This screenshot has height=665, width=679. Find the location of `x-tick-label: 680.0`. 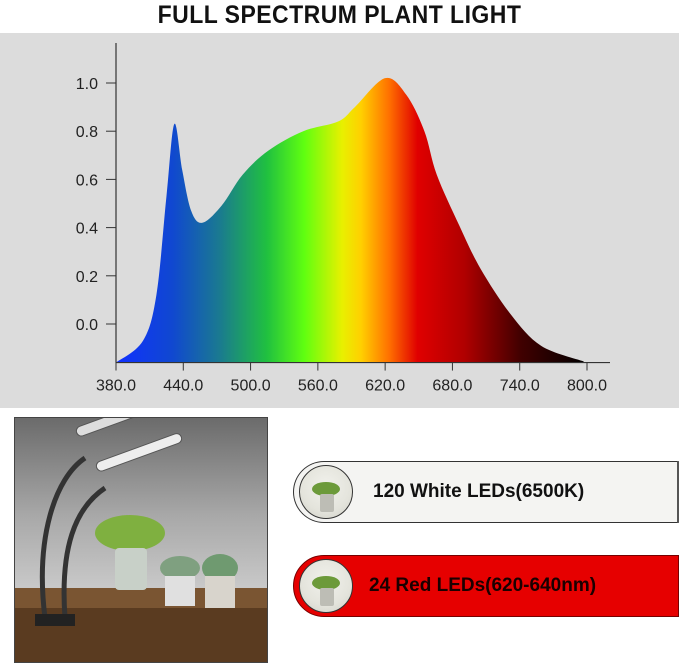

x-tick-label: 680.0 is located at coordinates (452, 386).